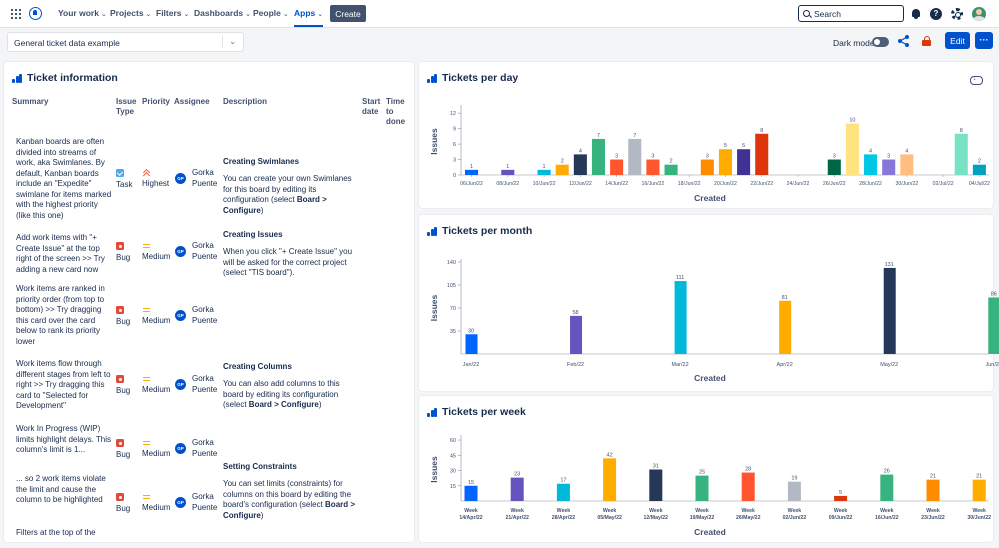 The image size is (999, 548). I want to click on nav-dashboards: Dashboards ⌄, so click(222, 13).